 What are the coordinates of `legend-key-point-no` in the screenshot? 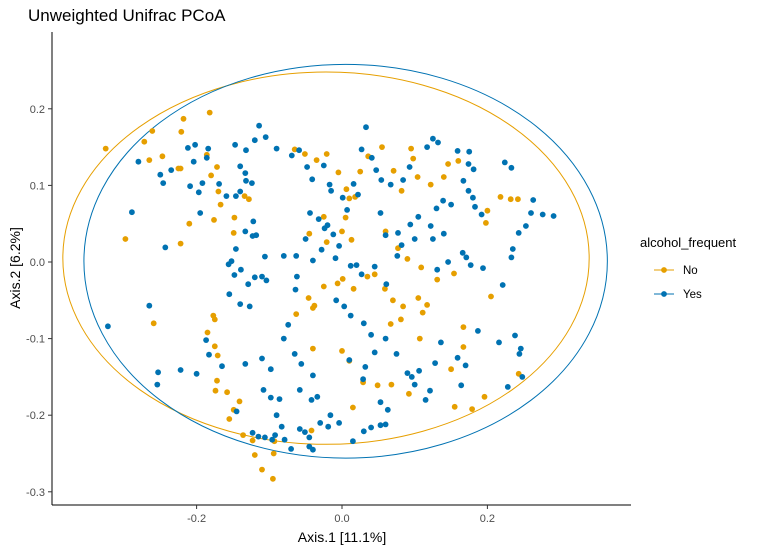 It's located at (664, 270).